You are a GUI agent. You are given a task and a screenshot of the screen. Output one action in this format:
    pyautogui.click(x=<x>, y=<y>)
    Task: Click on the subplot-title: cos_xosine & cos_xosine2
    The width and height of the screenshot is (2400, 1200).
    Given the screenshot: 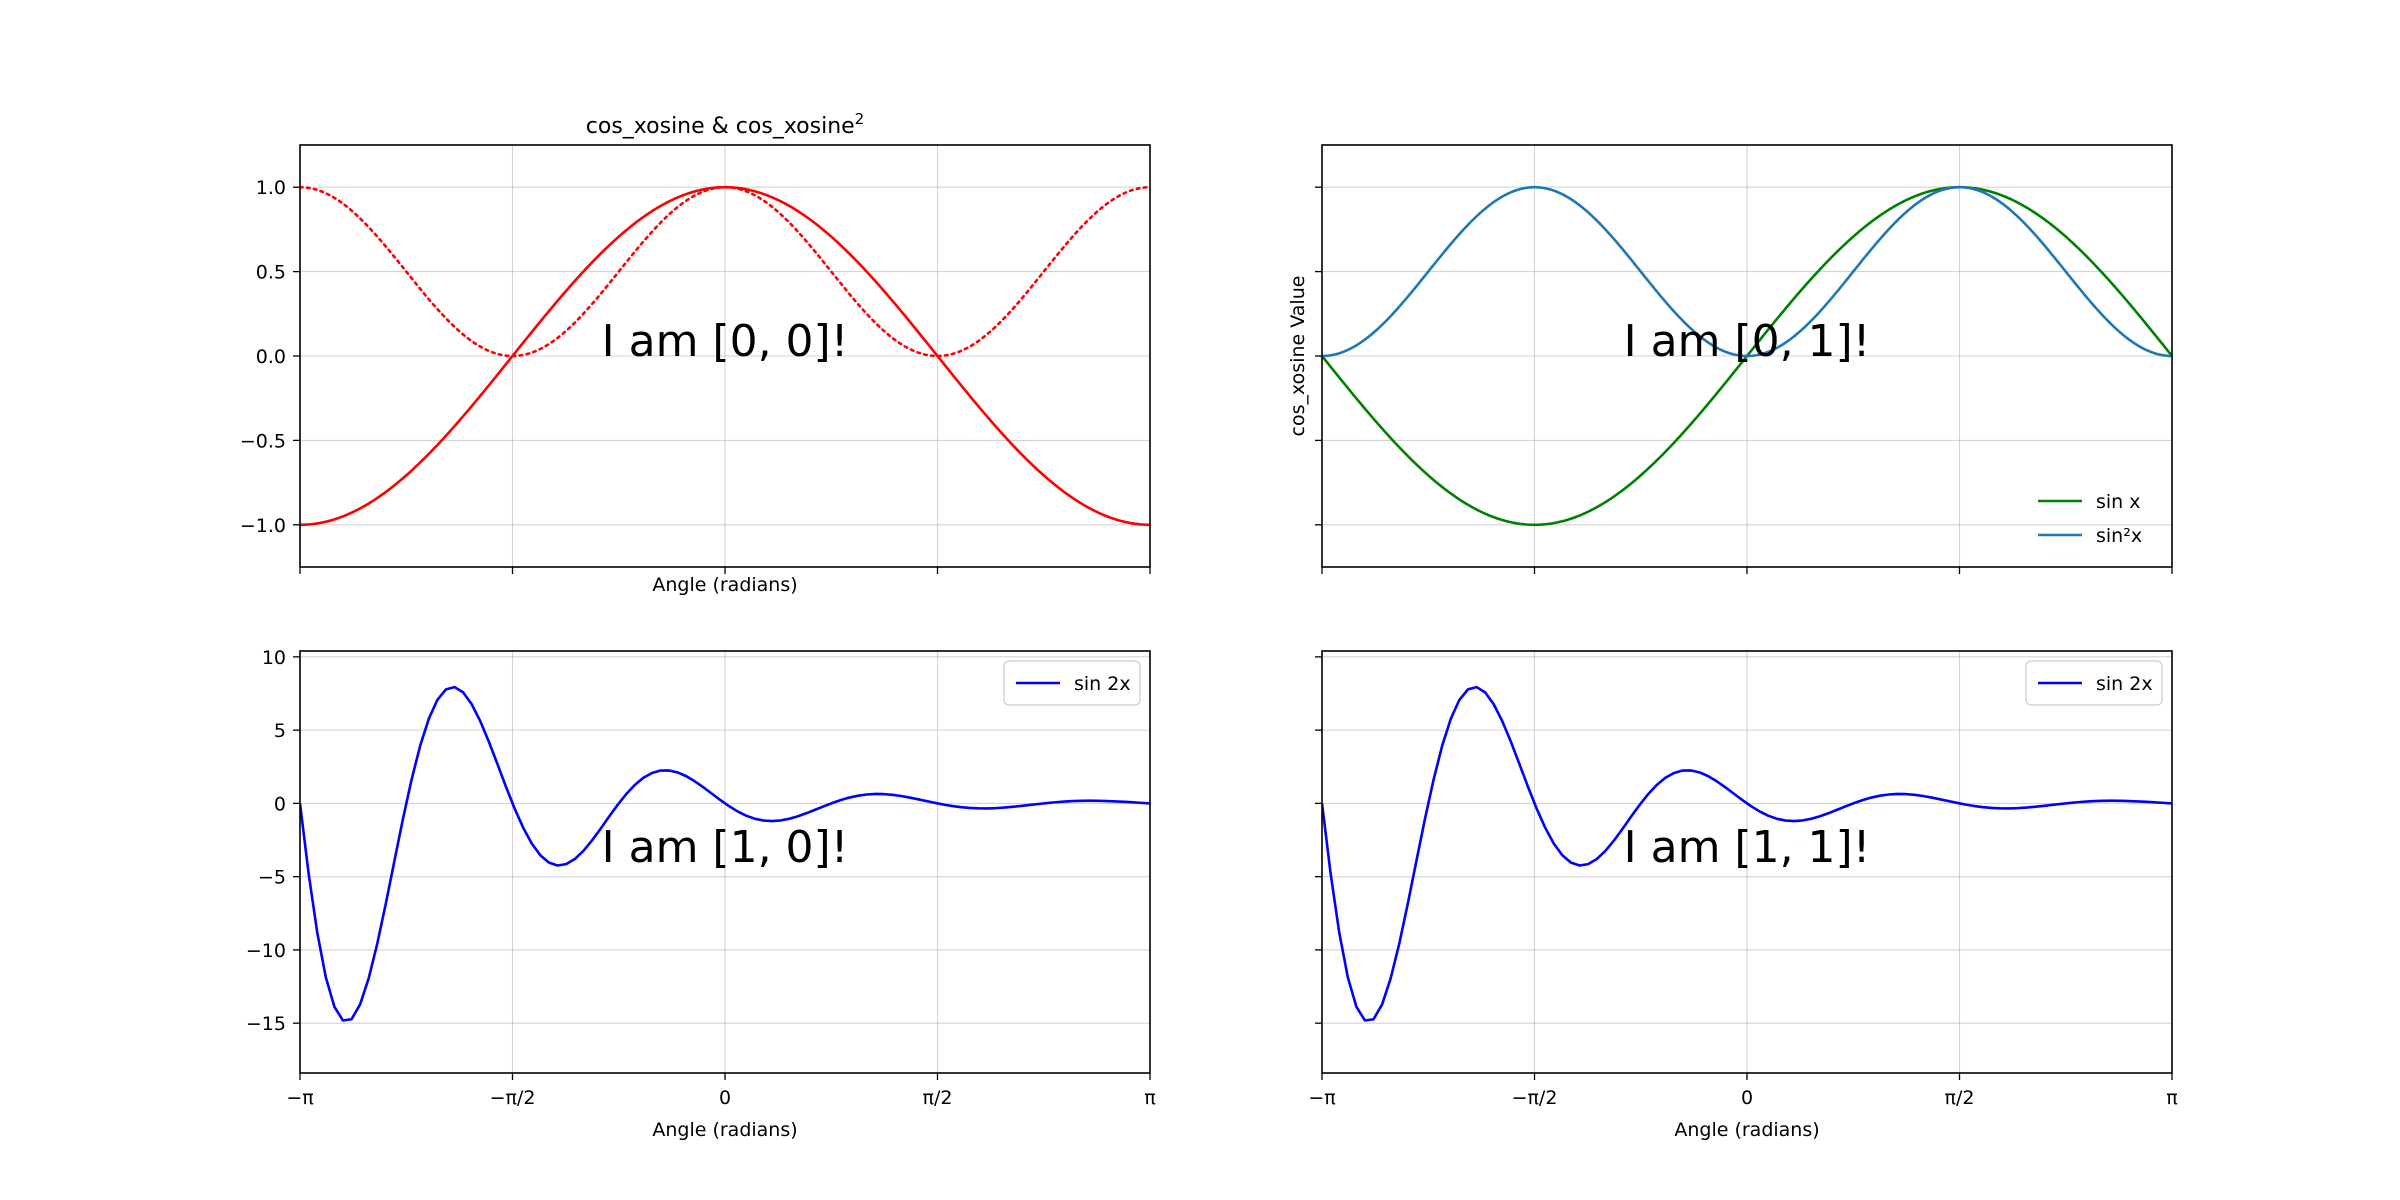 What is the action you would take?
    pyautogui.click(x=725, y=124)
    